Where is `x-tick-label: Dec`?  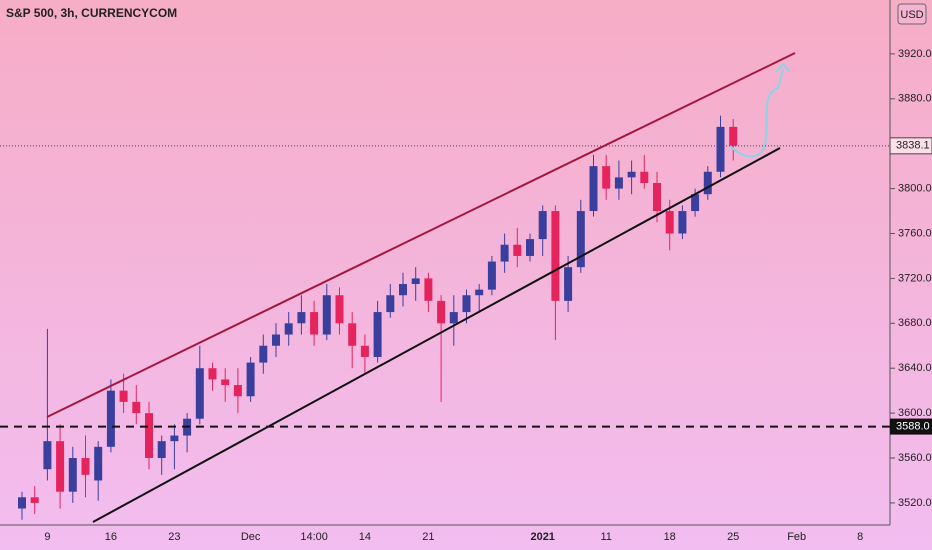 x-tick-label: Dec is located at coordinates (251, 537).